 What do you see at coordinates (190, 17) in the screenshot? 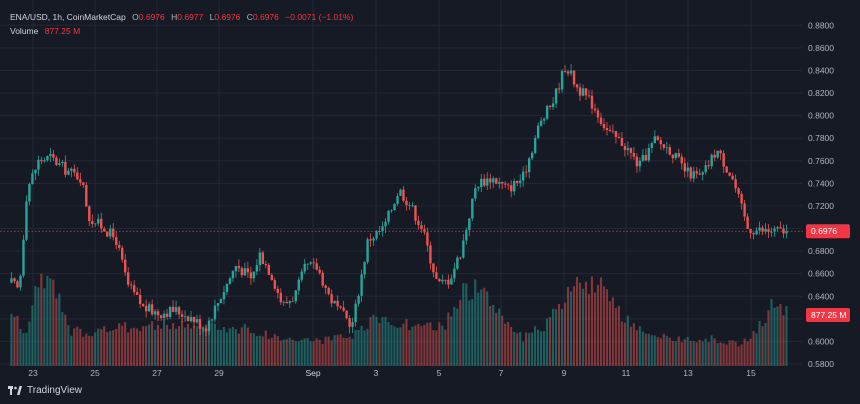
I see `high-value: 0.6977` at bounding box center [190, 17].